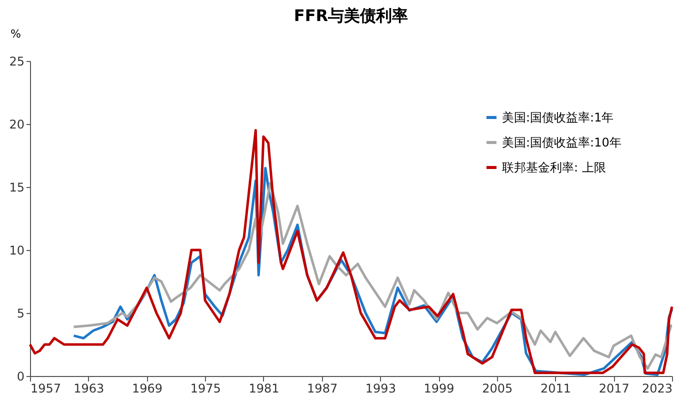  Describe the element at coordinates (147, 389) in the screenshot. I see `x-tick-label: 1969` at that location.